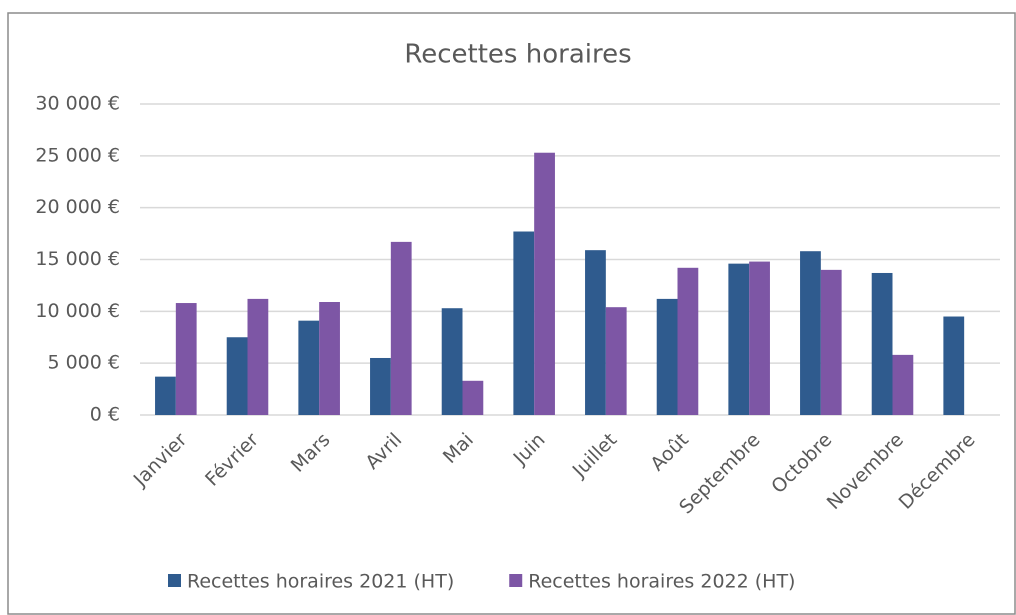  I want to click on y-tick-label: 25 000 €, so click(77, 155).